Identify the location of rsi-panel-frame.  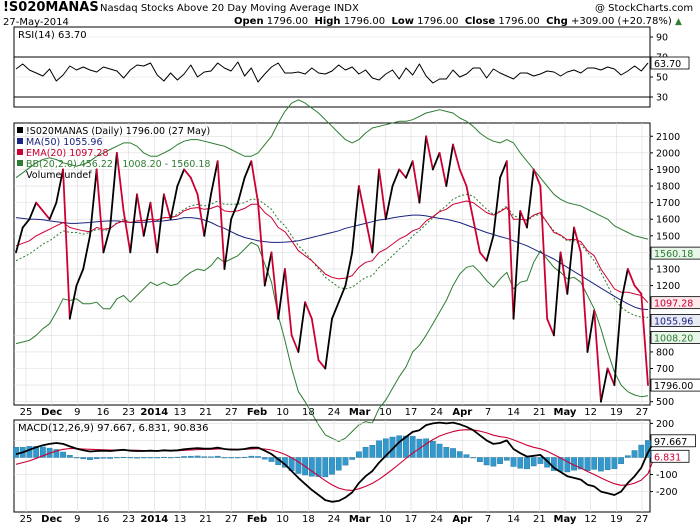
(332, 67).